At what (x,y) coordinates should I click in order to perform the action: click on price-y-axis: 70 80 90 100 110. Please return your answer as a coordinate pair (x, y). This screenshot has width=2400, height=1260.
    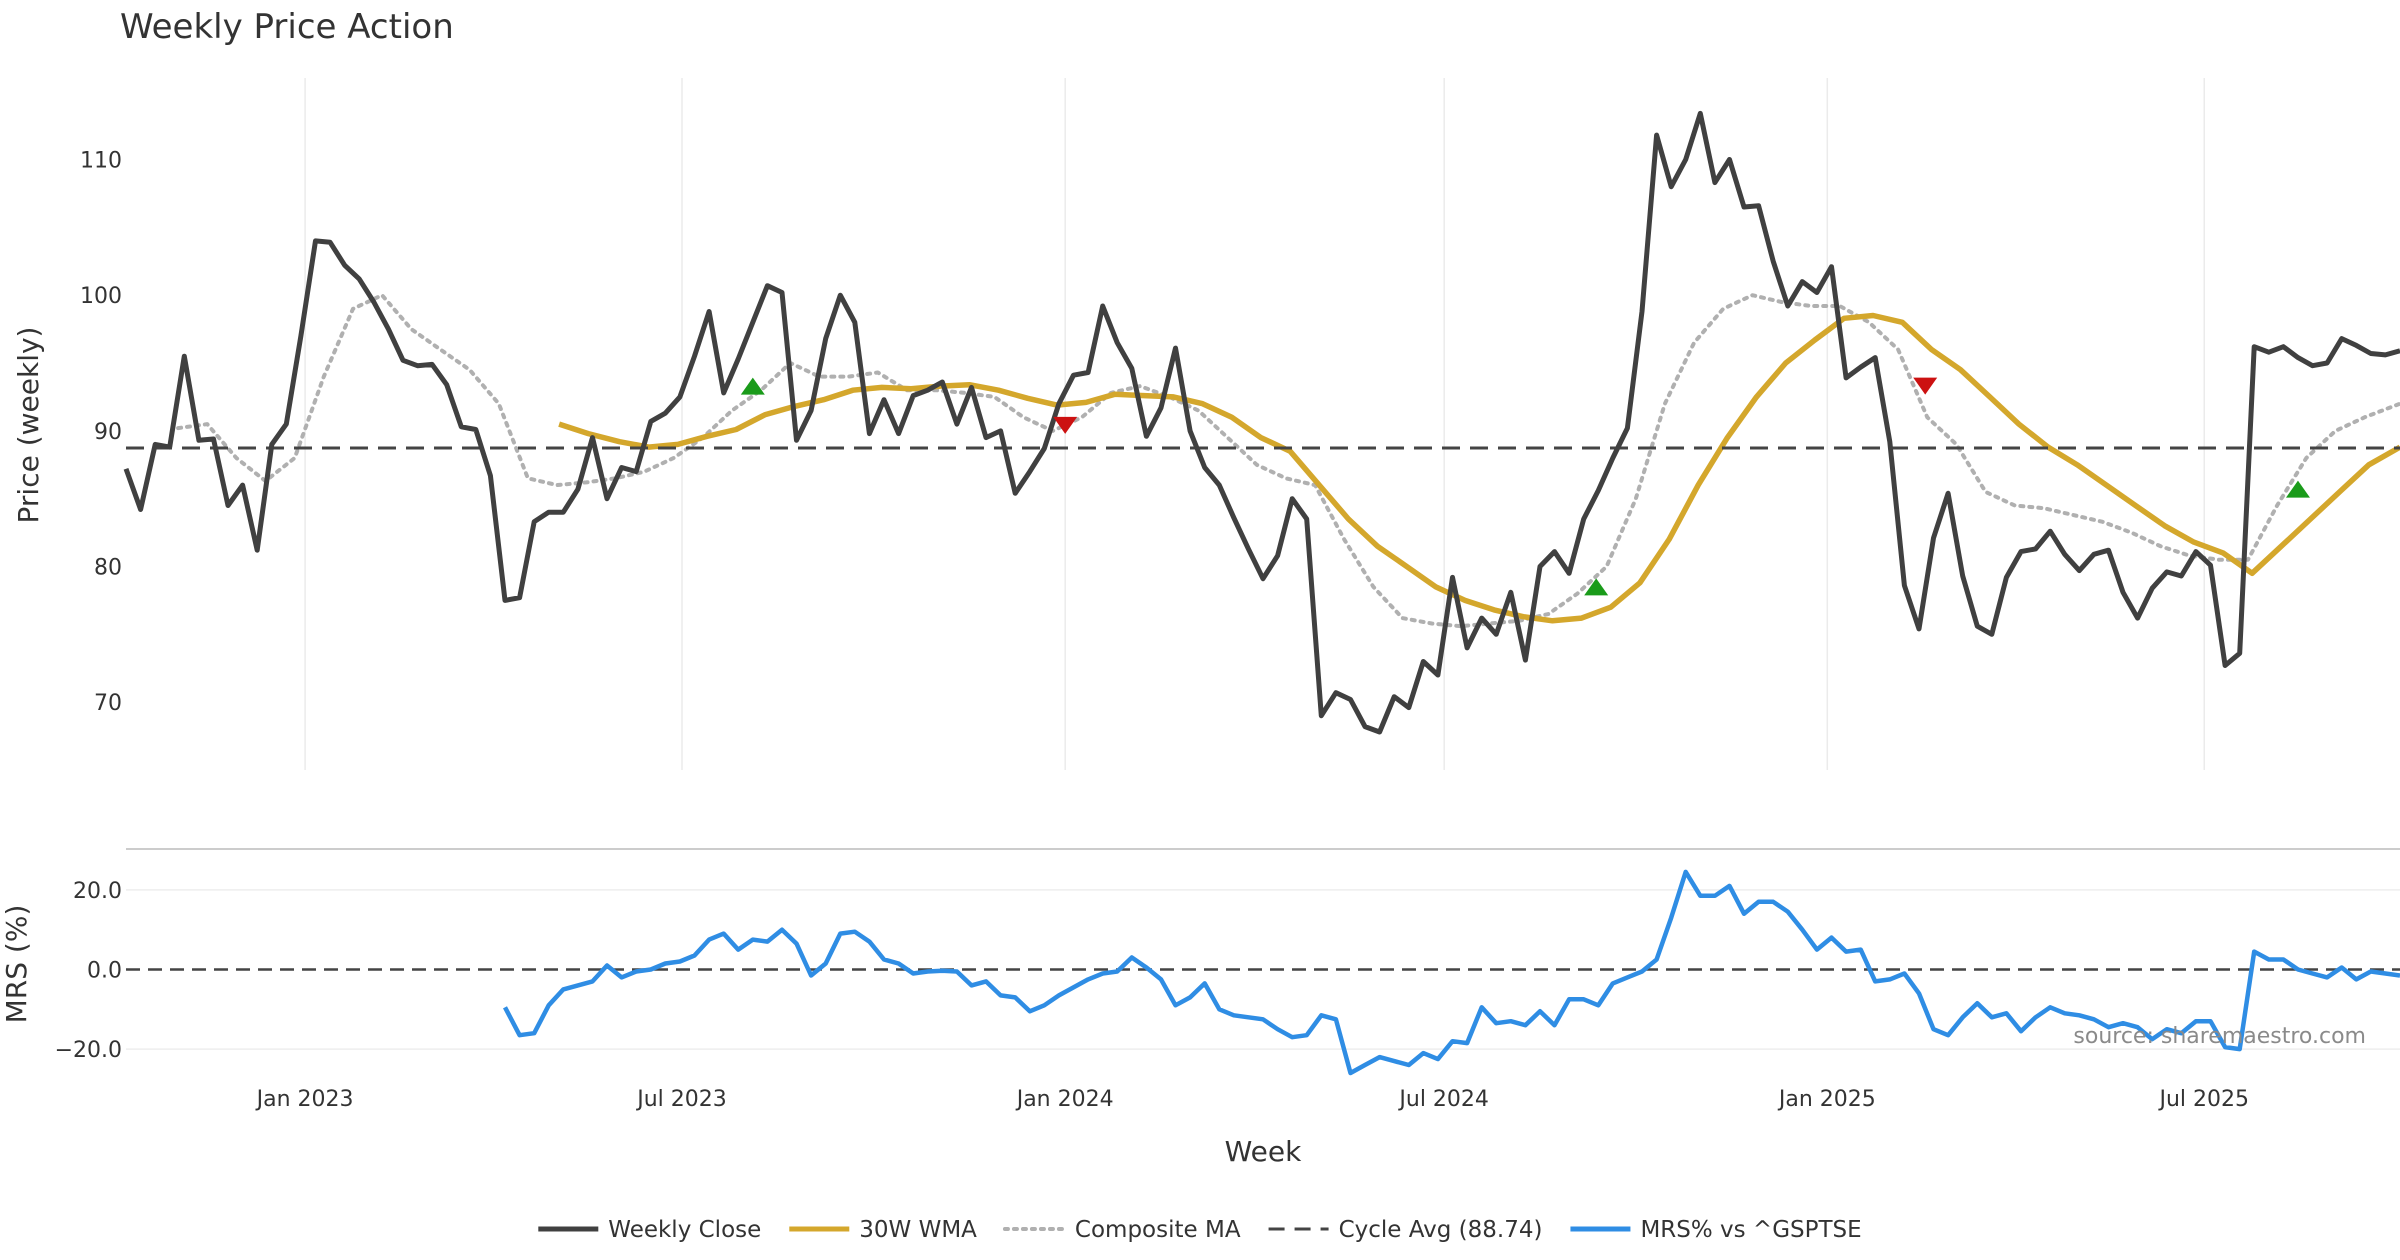
    Looking at the image, I should click on (101, 433).